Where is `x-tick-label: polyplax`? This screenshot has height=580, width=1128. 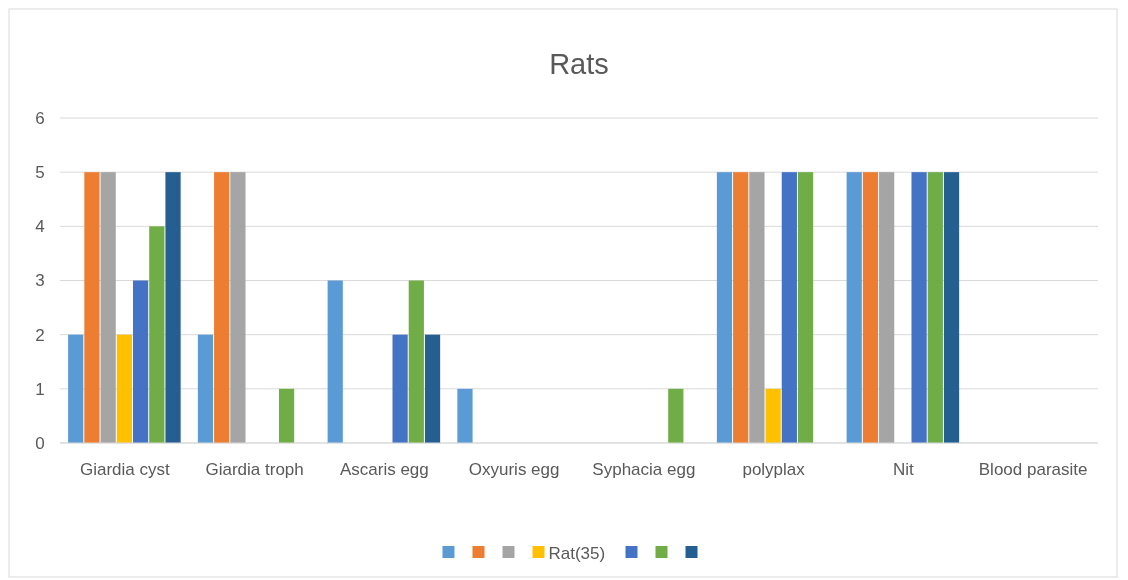
x-tick-label: polyplax is located at coordinates (774, 469).